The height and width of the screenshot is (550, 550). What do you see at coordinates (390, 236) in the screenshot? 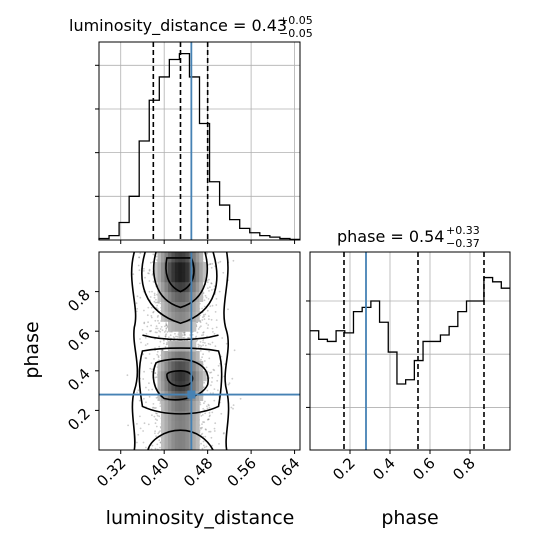
I see `title-phase: phase = 0.54` at bounding box center [390, 236].